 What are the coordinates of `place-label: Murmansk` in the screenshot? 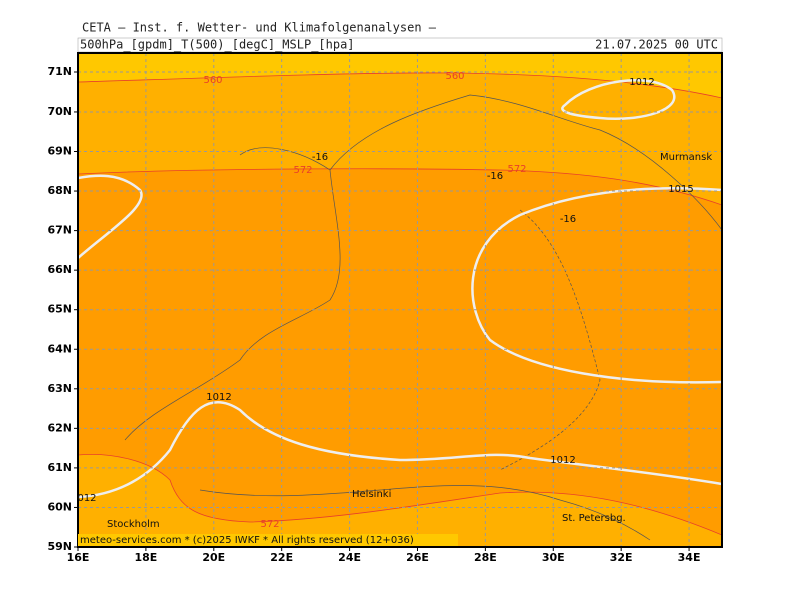 It's located at (686, 157).